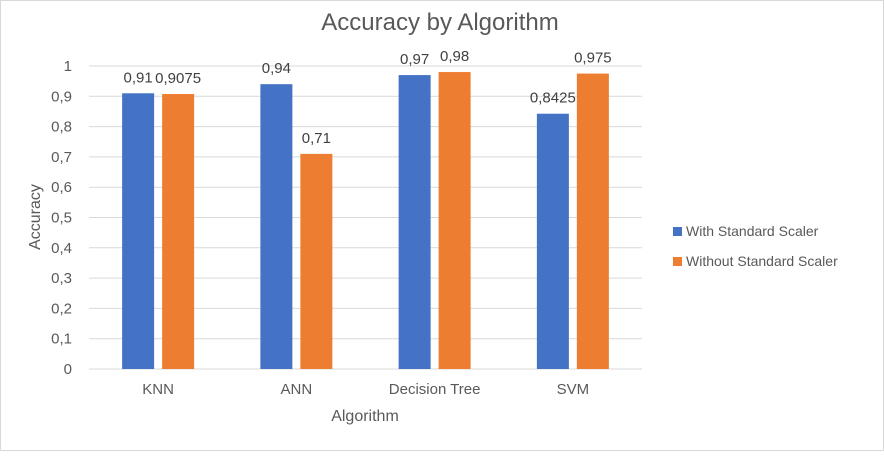 This screenshot has height=456, width=884. What do you see at coordinates (454, 56) in the screenshot?
I see `data-label: 0,98` at bounding box center [454, 56].